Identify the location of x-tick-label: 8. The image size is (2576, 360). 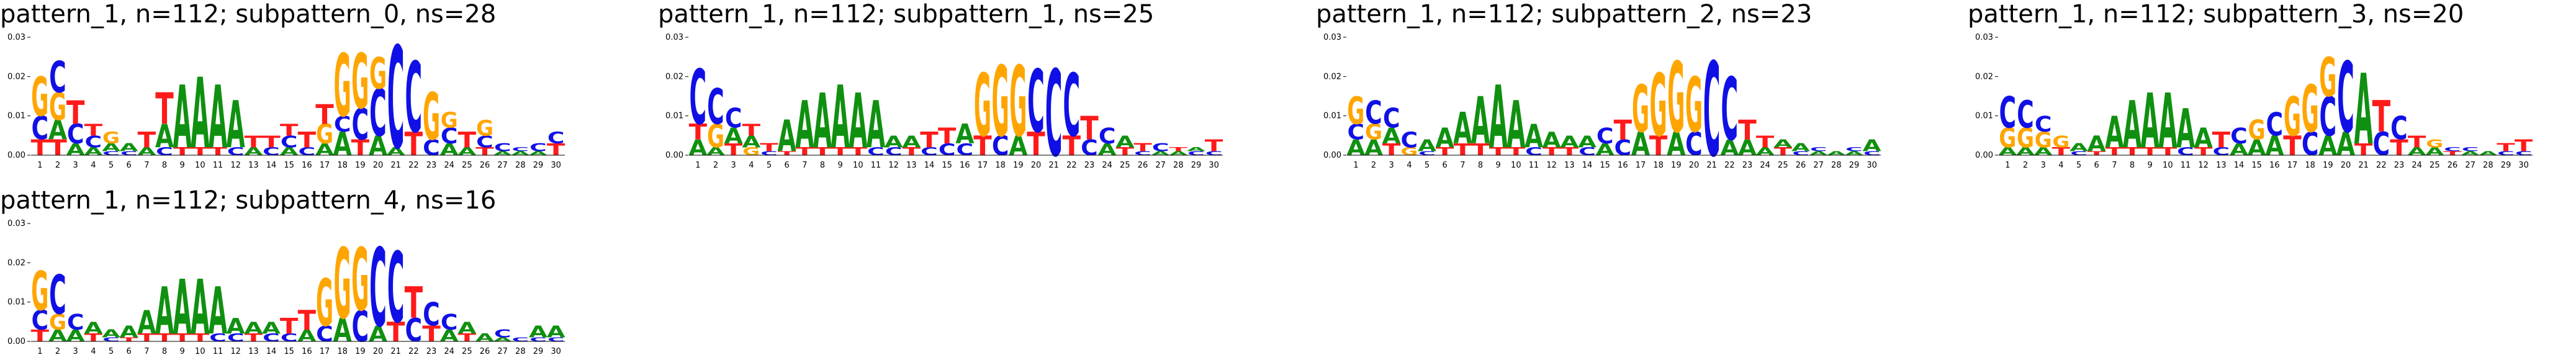
(1480, 166).